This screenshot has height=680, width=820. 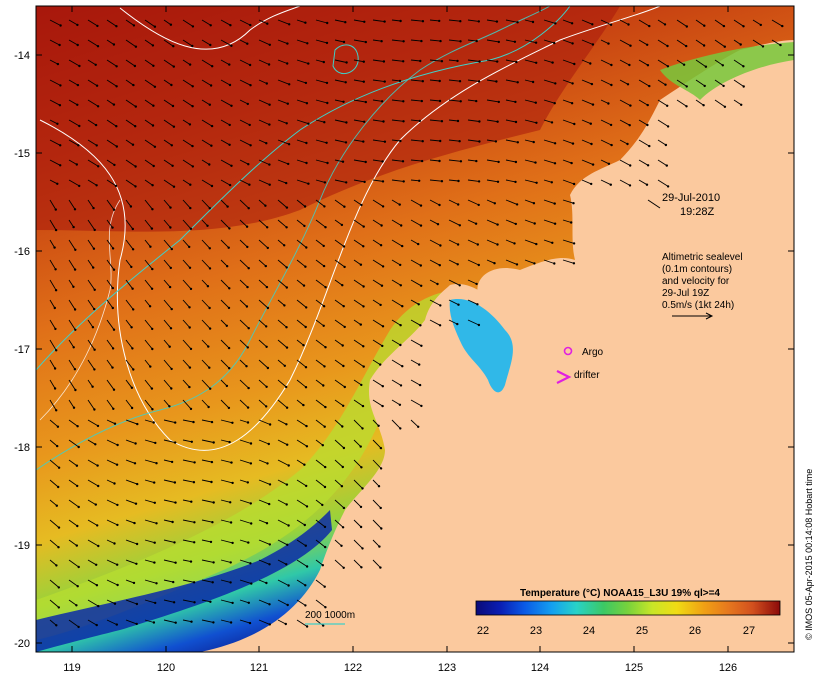 What do you see at coordinates (642, 631) in the screenshot?
I see `colorbar-tick-label: 25` at bounding box center [642, 631].